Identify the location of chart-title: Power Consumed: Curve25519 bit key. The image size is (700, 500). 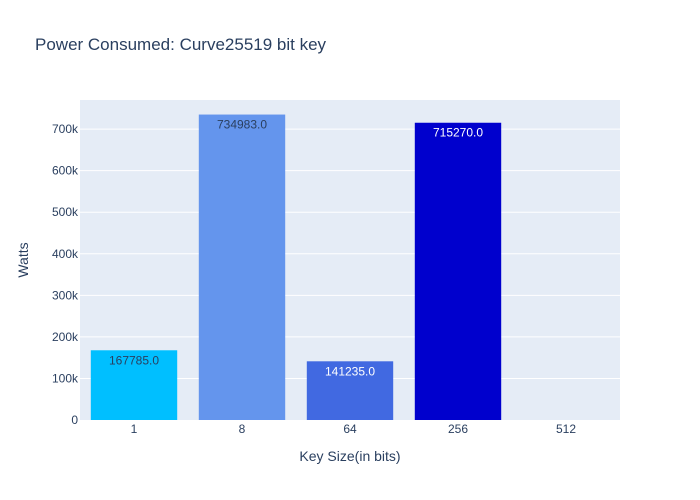
(181, 44).